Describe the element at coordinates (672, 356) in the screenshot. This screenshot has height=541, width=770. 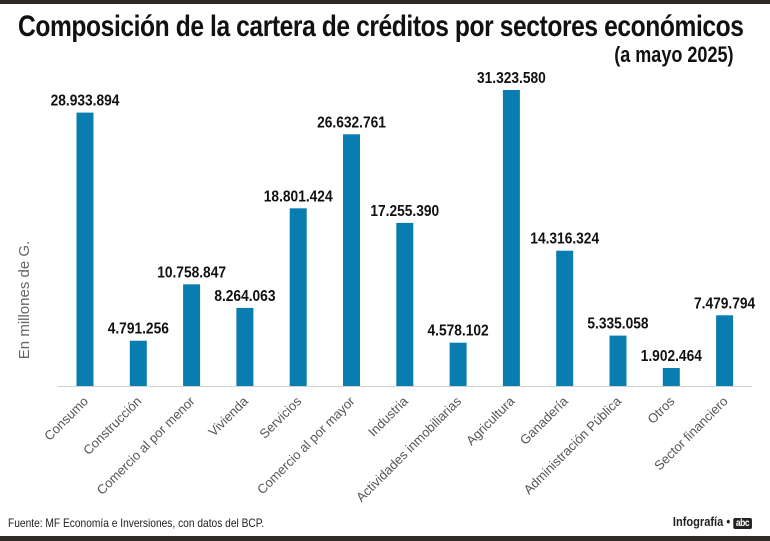
I see `data-label: 1.902.464` at that location.